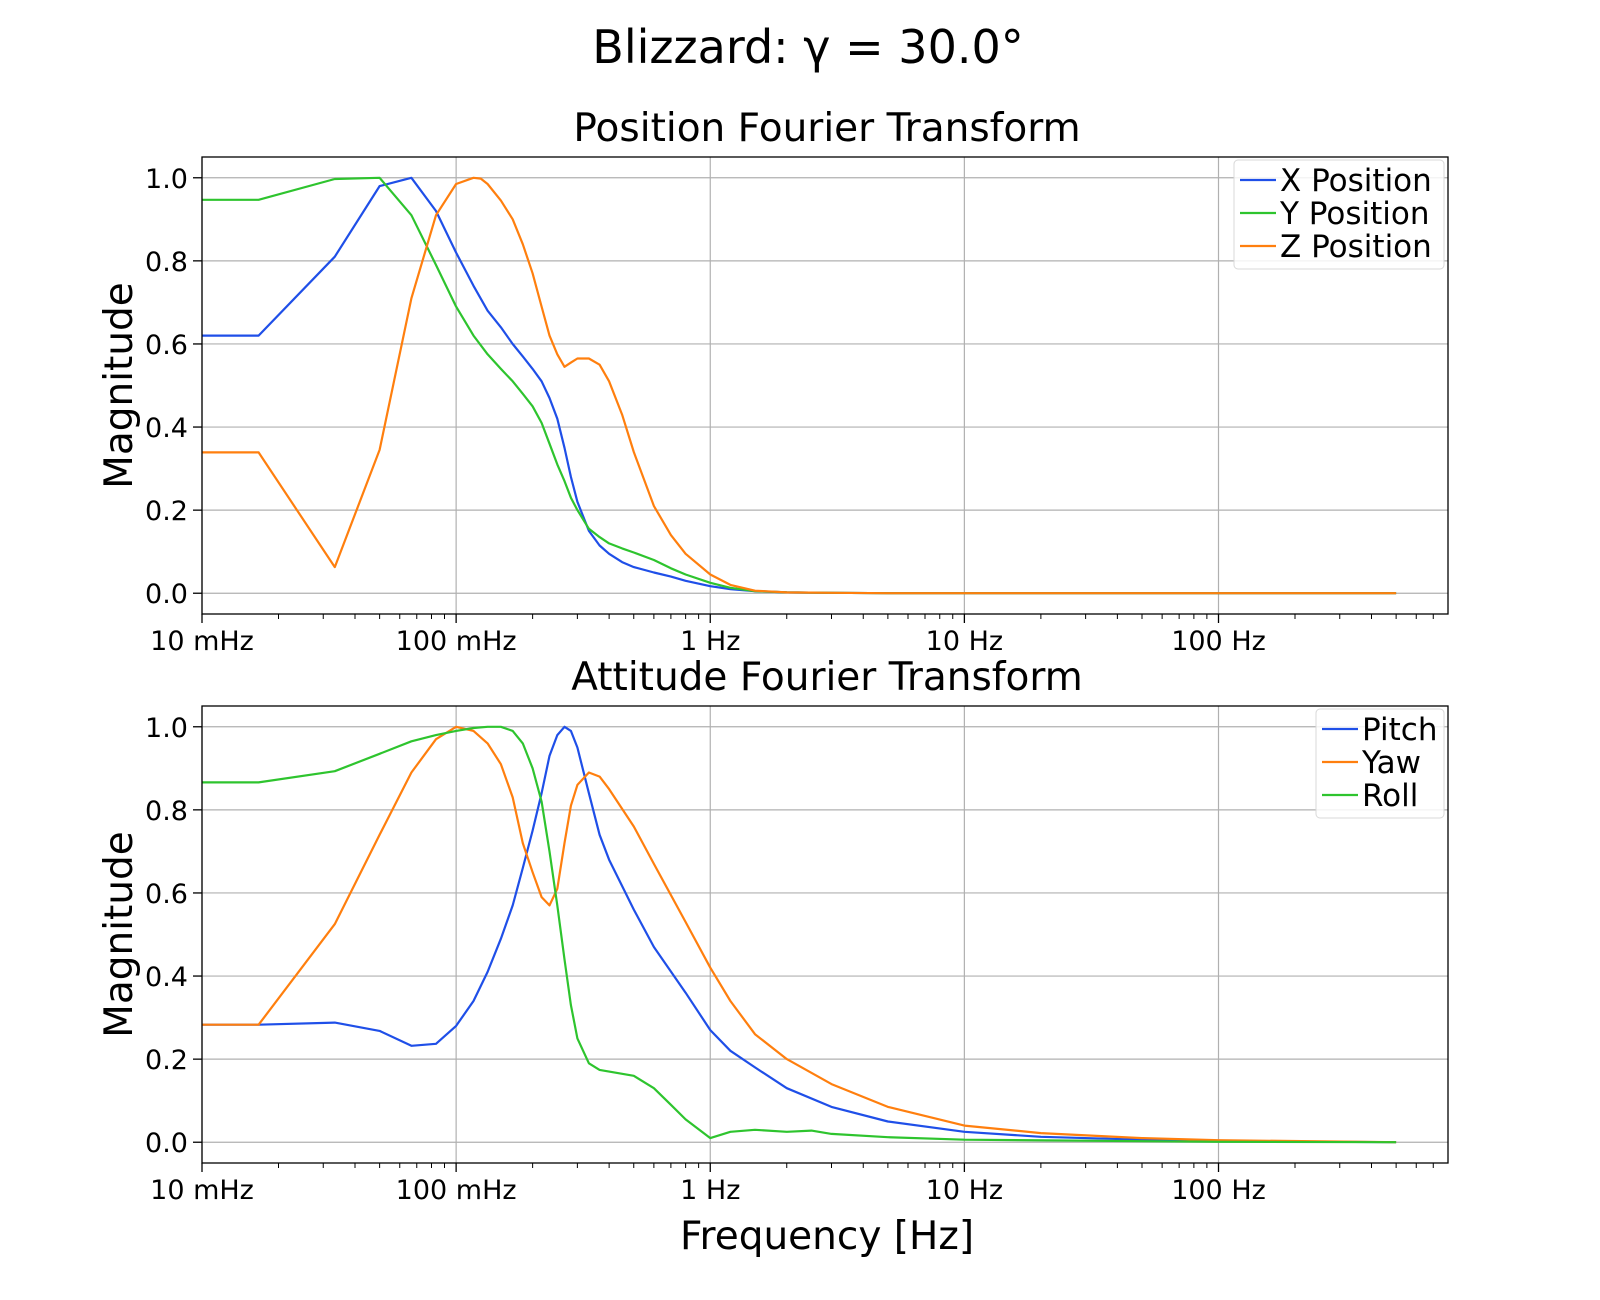 This screenshot has height=1300, width=1600. Describe the element at coordinates (826, 677) in the screenshot. I see `chart-title: Attitude Fourier Transform` at that location.